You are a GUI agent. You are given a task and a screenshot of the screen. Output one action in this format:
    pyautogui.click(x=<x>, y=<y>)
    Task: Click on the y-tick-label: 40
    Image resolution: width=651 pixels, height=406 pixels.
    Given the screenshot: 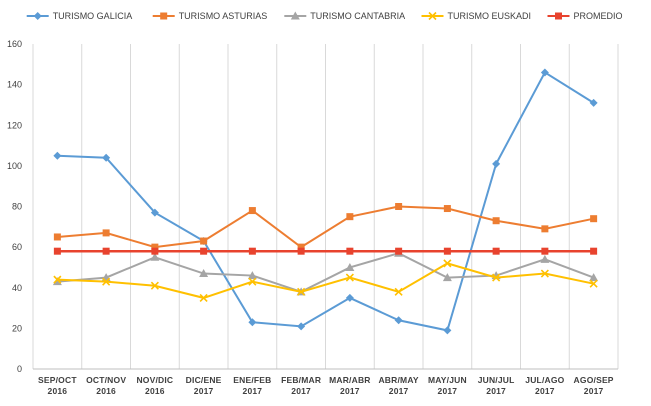 What is the action you would take?
    pyautogui.click(x=17, y=288)
    